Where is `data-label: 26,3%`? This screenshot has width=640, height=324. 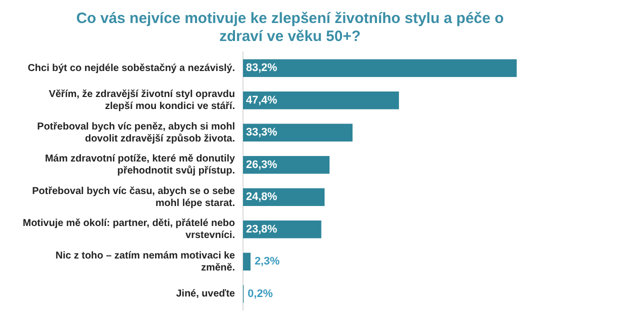
data-label: 26,3% is located at coordinates (262, 164).